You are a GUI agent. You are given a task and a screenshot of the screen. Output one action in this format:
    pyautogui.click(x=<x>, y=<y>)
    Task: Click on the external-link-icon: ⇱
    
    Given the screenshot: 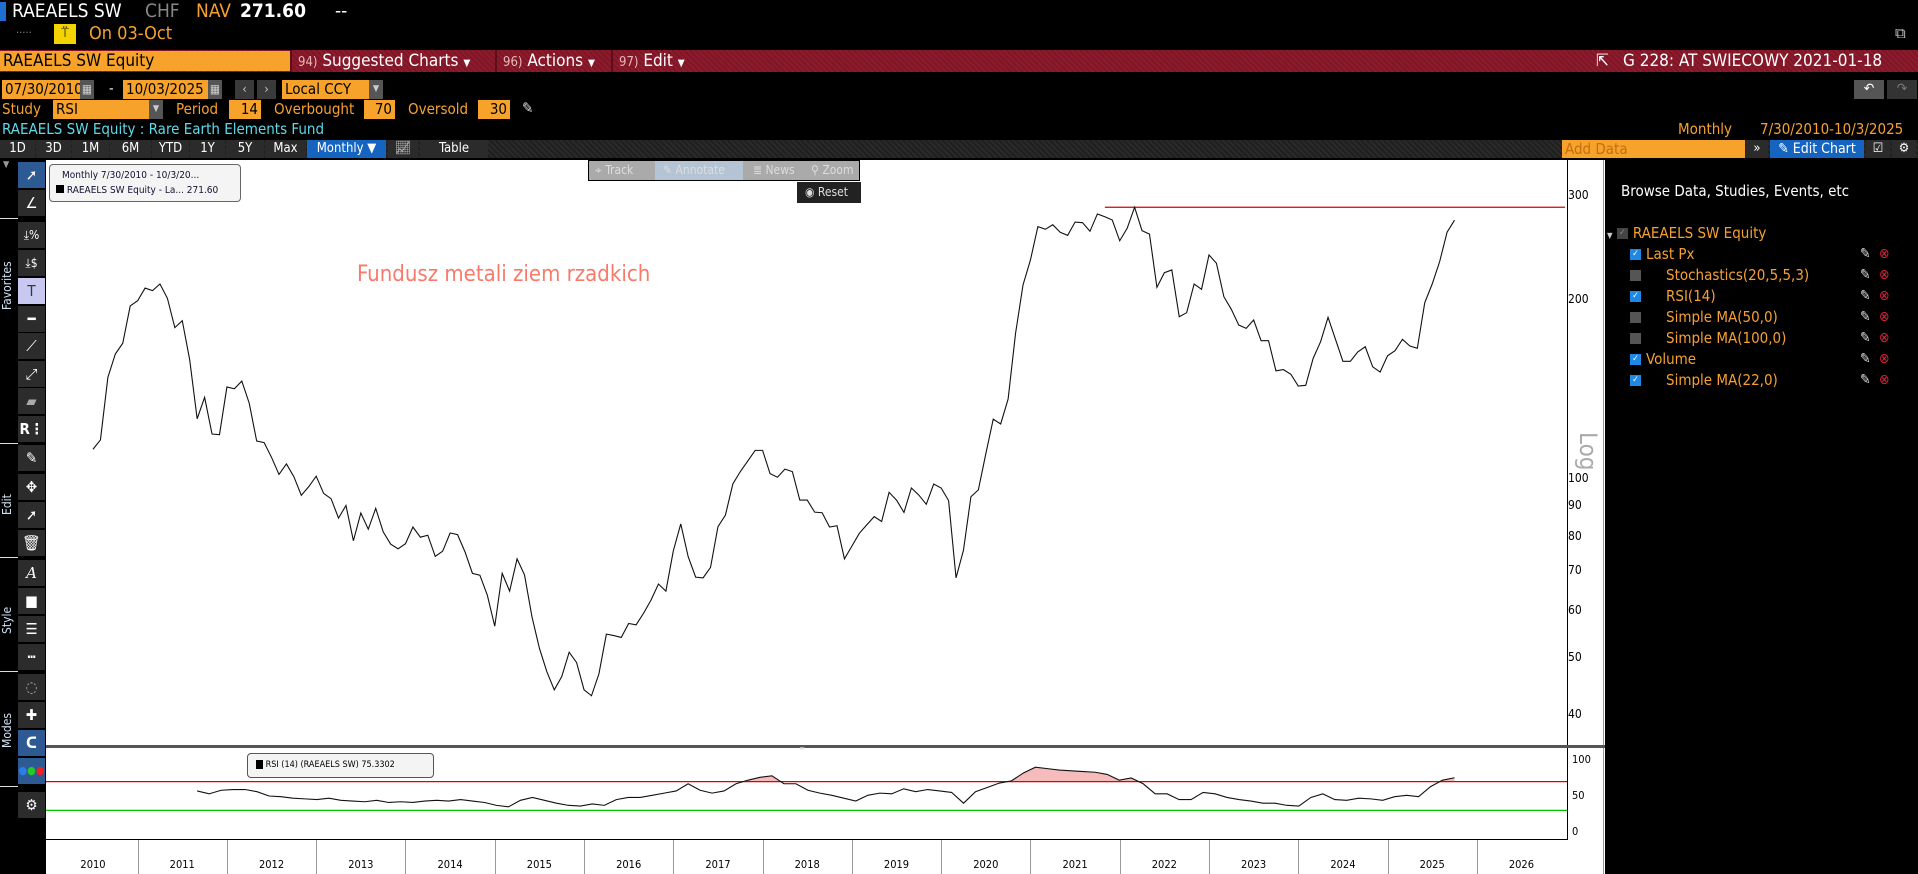 What is the action you would take?
    pyautogui.click(x=1602, y=61)
    